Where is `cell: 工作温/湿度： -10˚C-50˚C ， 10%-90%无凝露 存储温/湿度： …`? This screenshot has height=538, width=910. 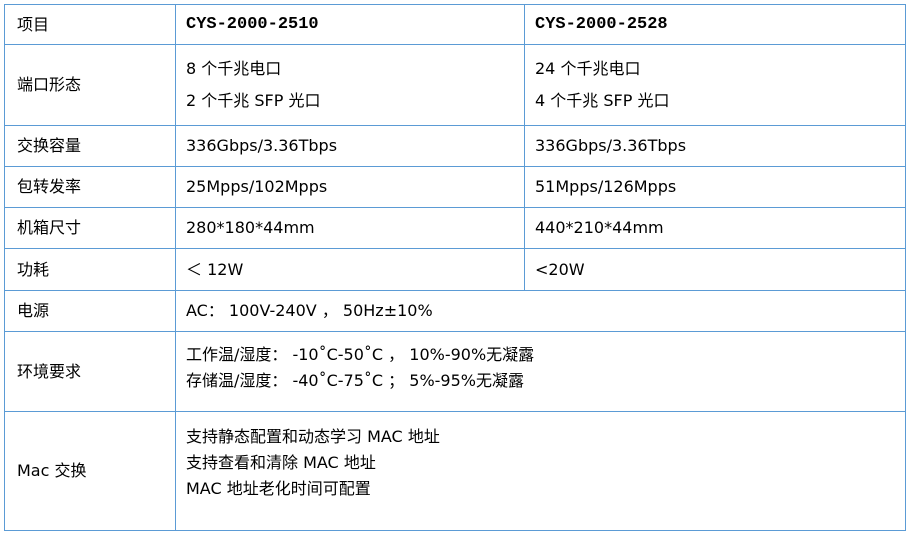
cell: 工作温/湿度： -10˚C-50˚C ， 10%-90%无凝露 存储温/湿度： … is located at coordinates (540, 371).